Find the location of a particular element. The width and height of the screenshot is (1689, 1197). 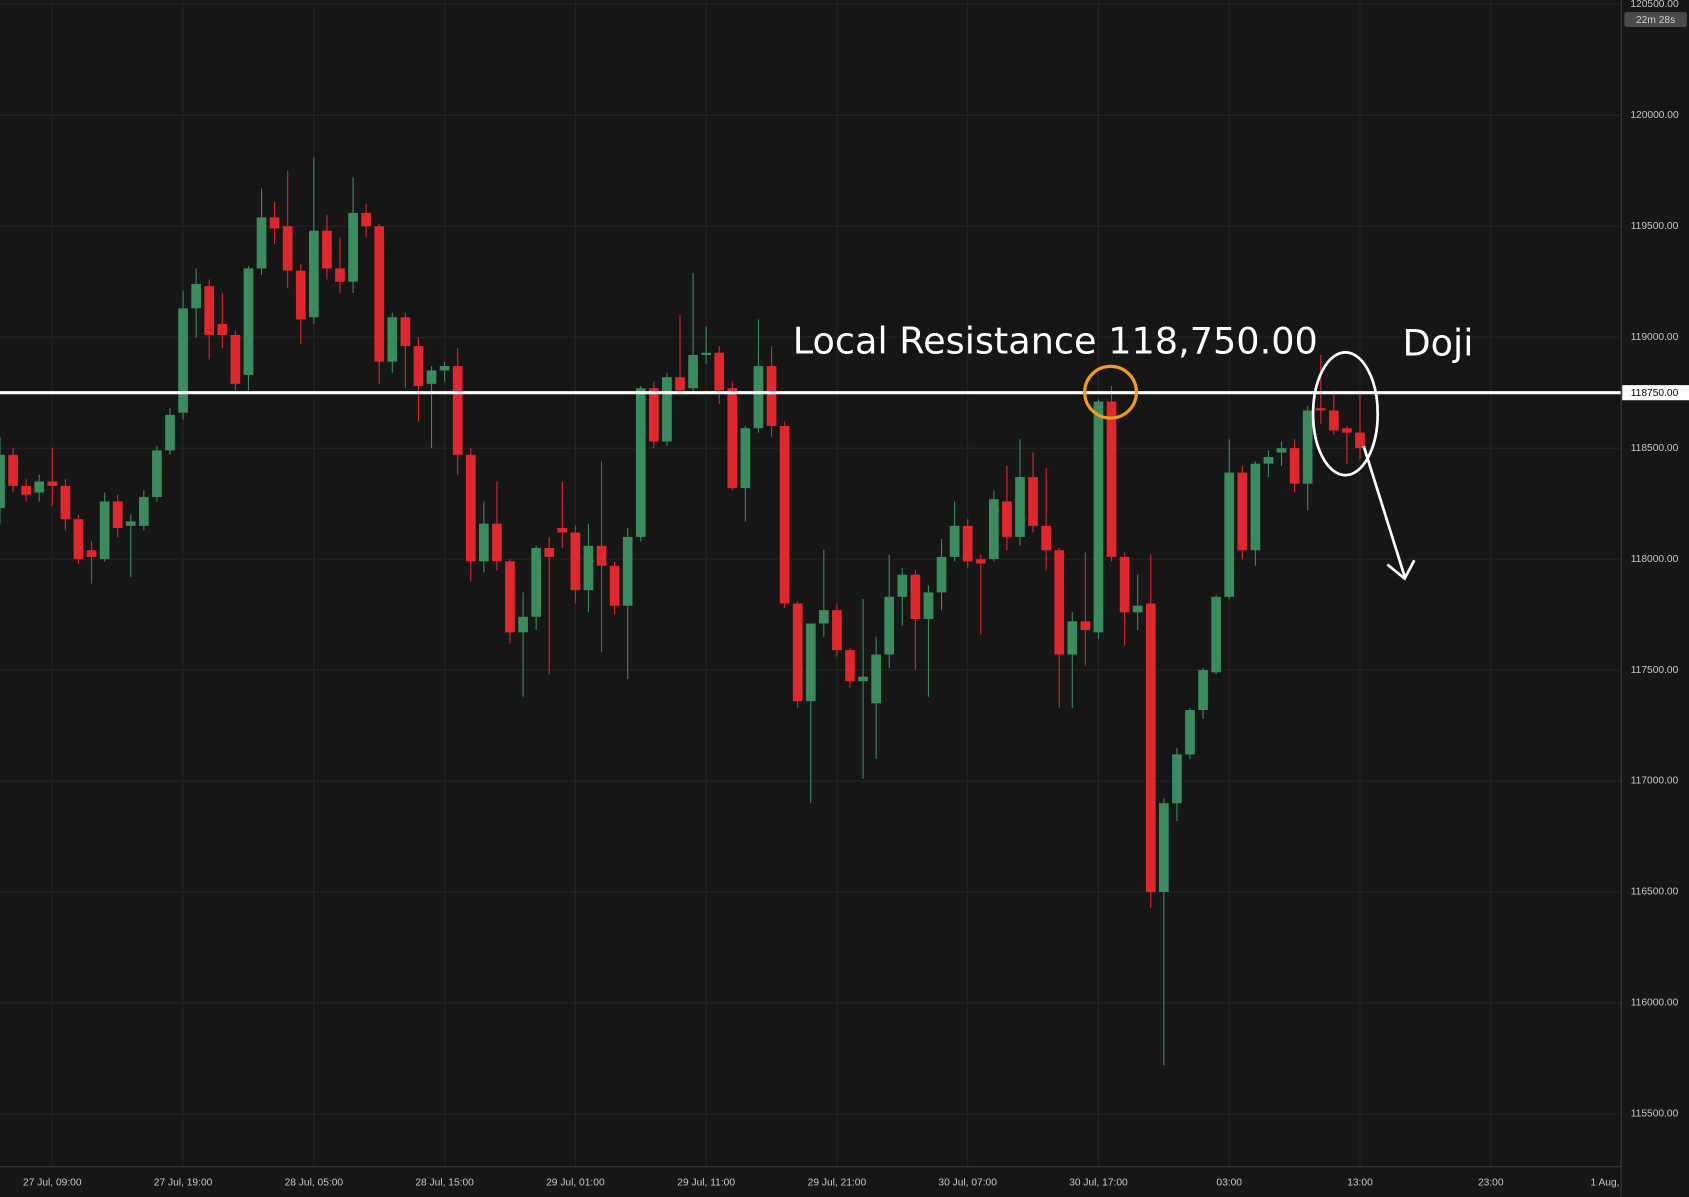

y-tick-label: 116500.00 is located at coordinates (1655, 892).